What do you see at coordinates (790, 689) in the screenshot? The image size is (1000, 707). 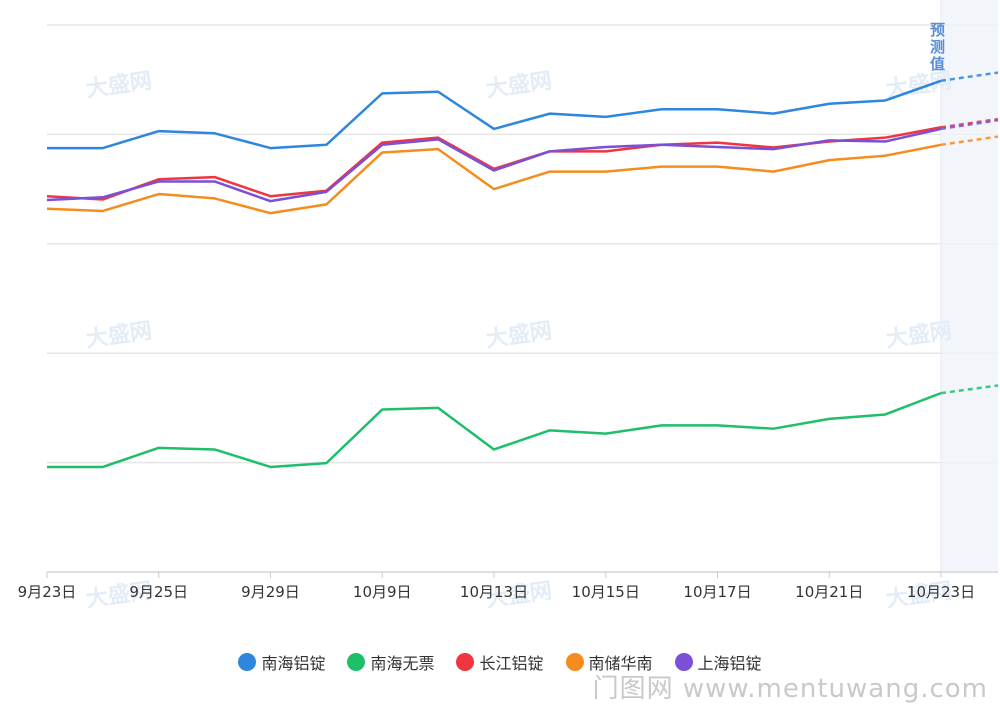 I see `site-watermark: 门图网 www.mentuwang.com` at bounding box center [790, 689].